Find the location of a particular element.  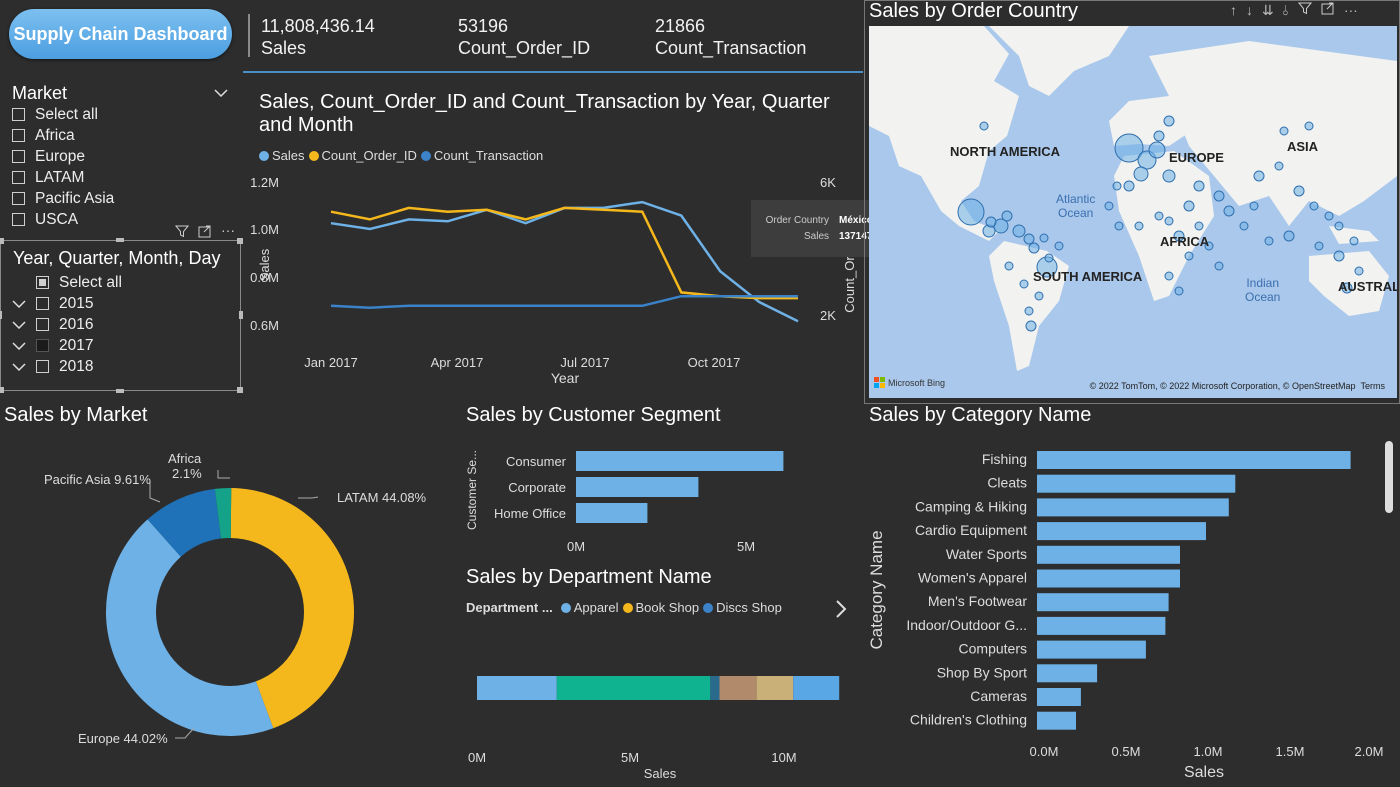

slice-label-latam: LATAM 44.08% is located at coordinates (382, 497).